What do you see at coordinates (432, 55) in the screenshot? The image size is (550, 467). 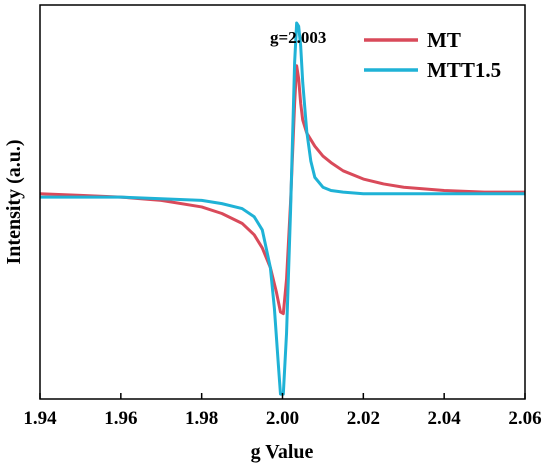 I see `legend: MT MTT1.5` at bounding box center [432, 55].